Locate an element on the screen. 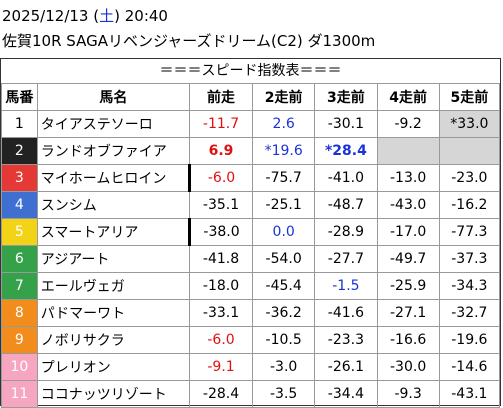 The width and height of the screenshot is (503, 408). horse-number-1: 1 is located at coordinates (19, 124).